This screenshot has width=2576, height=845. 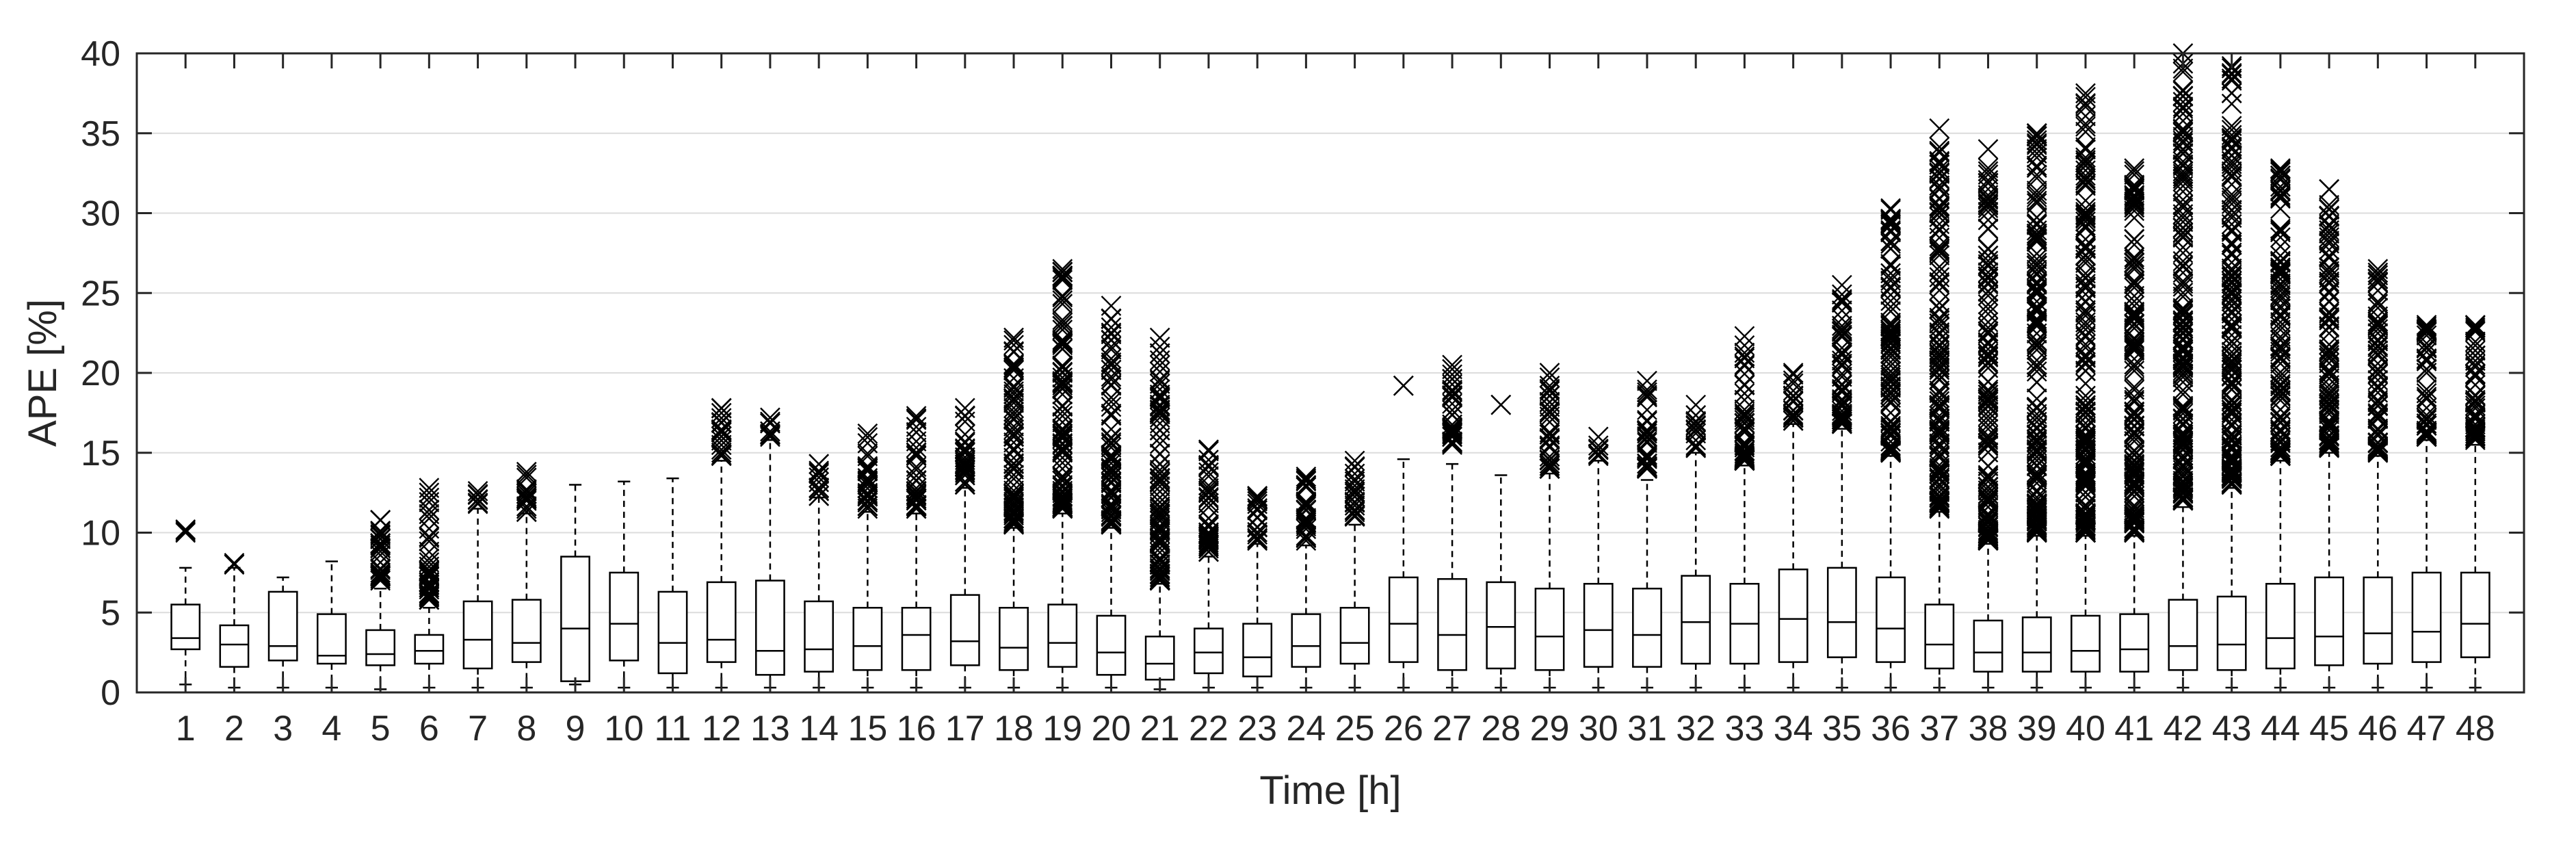 I want to click on x-tick-label: 42, so click(x=2183, y=729).